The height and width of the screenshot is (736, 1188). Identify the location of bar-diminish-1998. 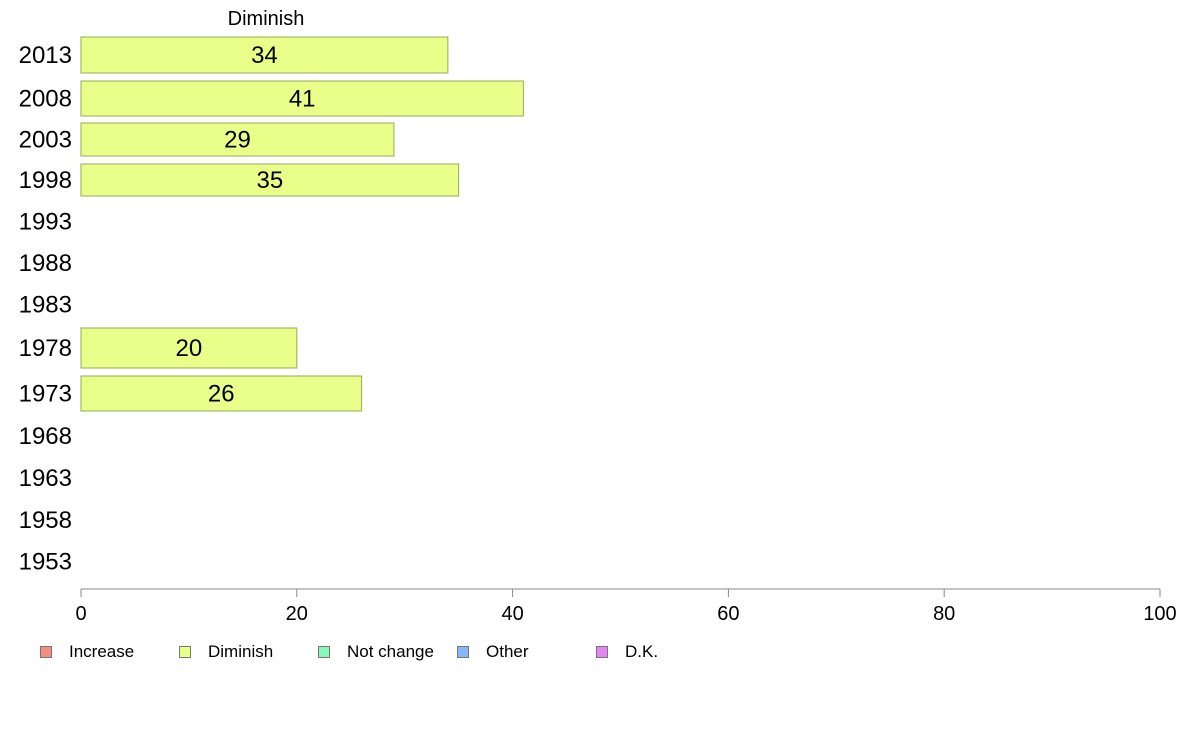
(270, 180).